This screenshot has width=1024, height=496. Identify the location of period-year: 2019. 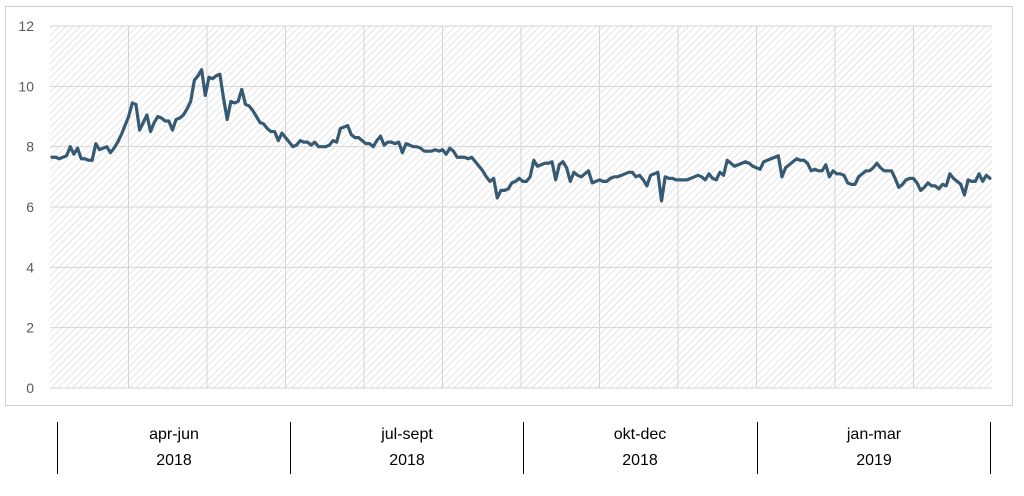
(874, 460).